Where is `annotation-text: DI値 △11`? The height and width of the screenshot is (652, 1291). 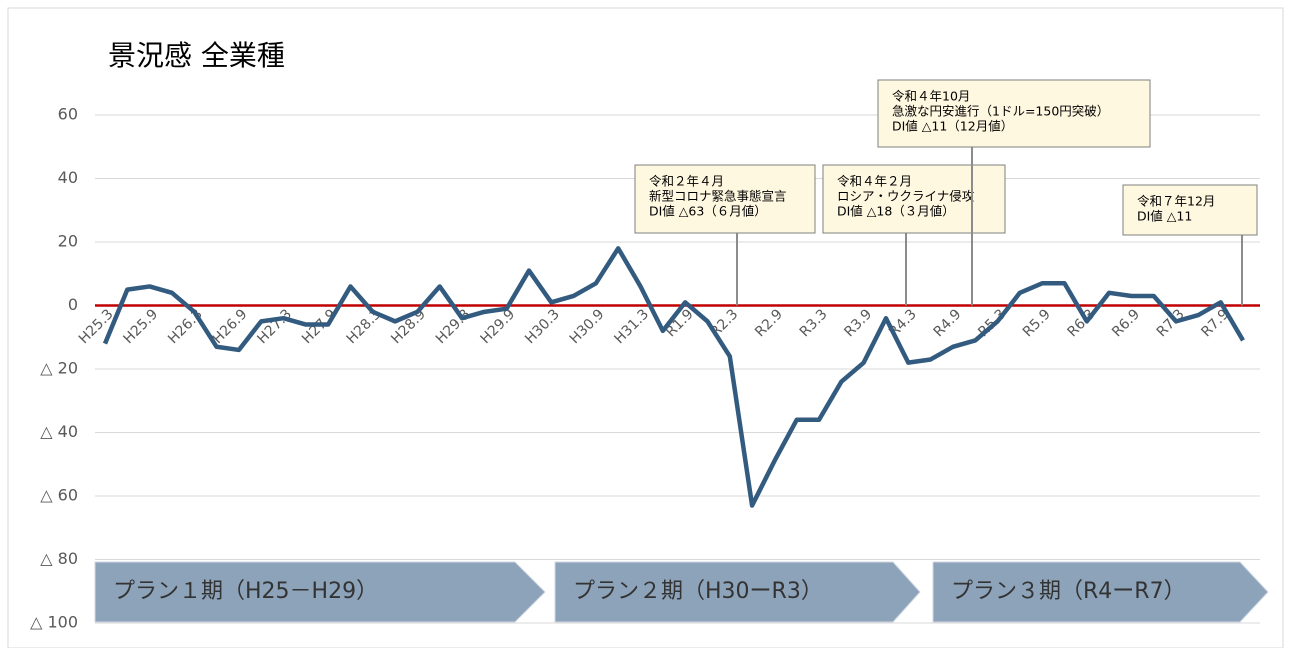 annotation-text: DI値 △11 is located at coordinates (1164, 216).